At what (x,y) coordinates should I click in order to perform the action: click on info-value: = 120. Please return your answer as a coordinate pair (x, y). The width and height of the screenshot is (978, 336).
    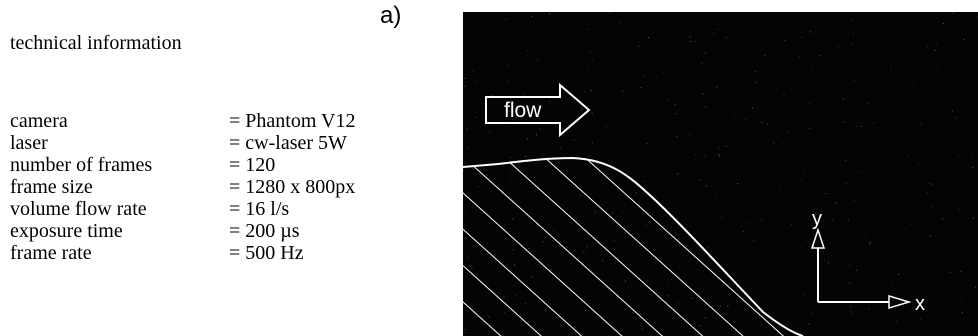
    Looking at the image, I should click on (252, 165).